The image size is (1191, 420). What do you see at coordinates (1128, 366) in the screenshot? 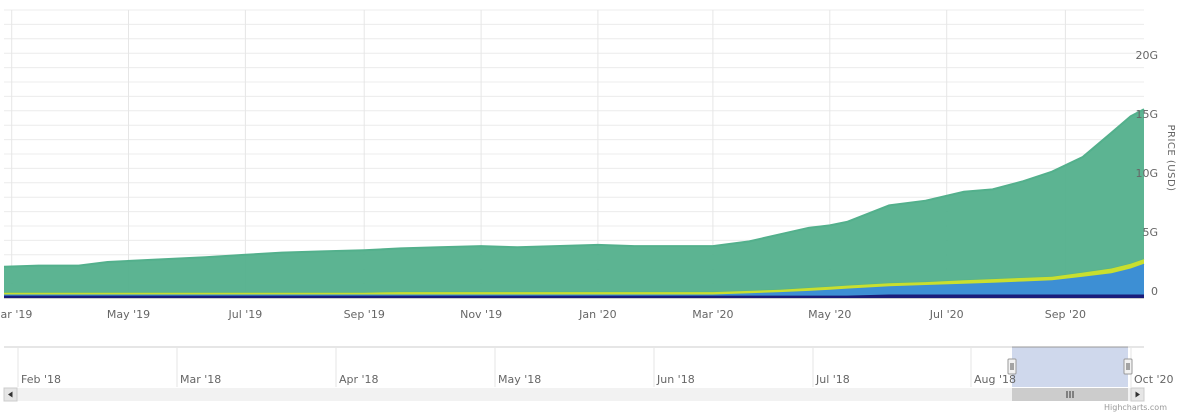
I see `navigator-handle-right` at bounding box center [1128, 366].